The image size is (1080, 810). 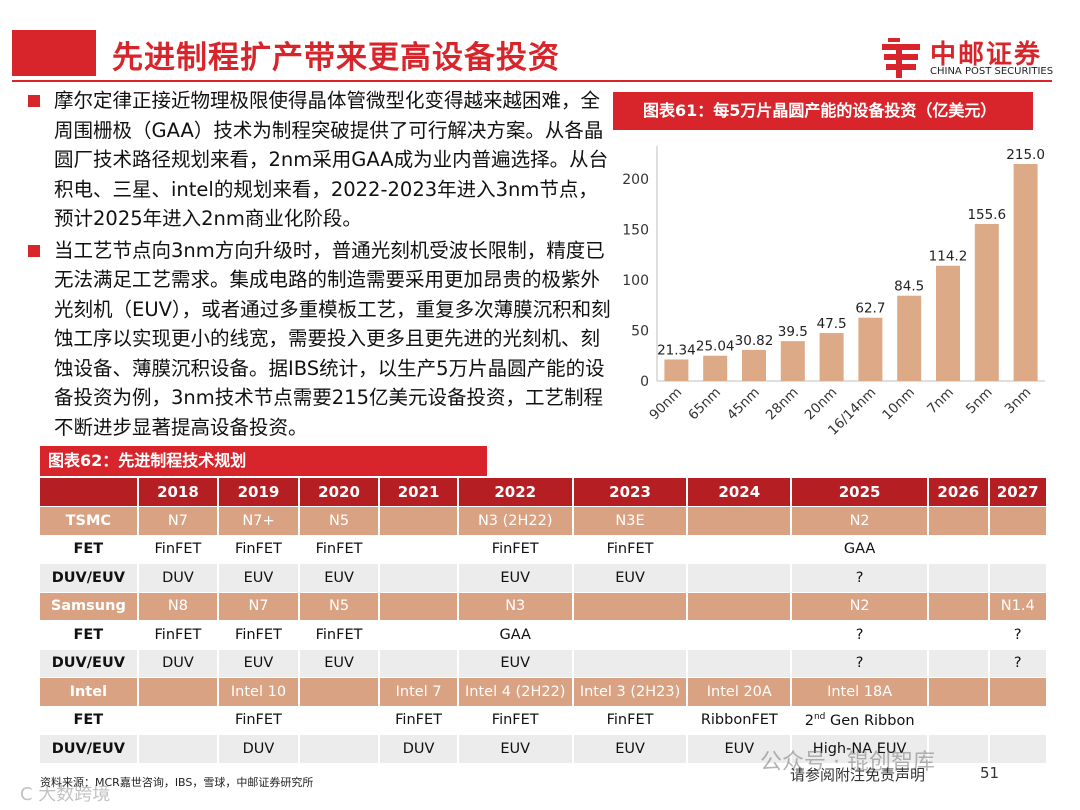 What do you see at coordinates (259, 492) in the screenshot?
I see `year-header: 2019` at bounding box center [259, 492].